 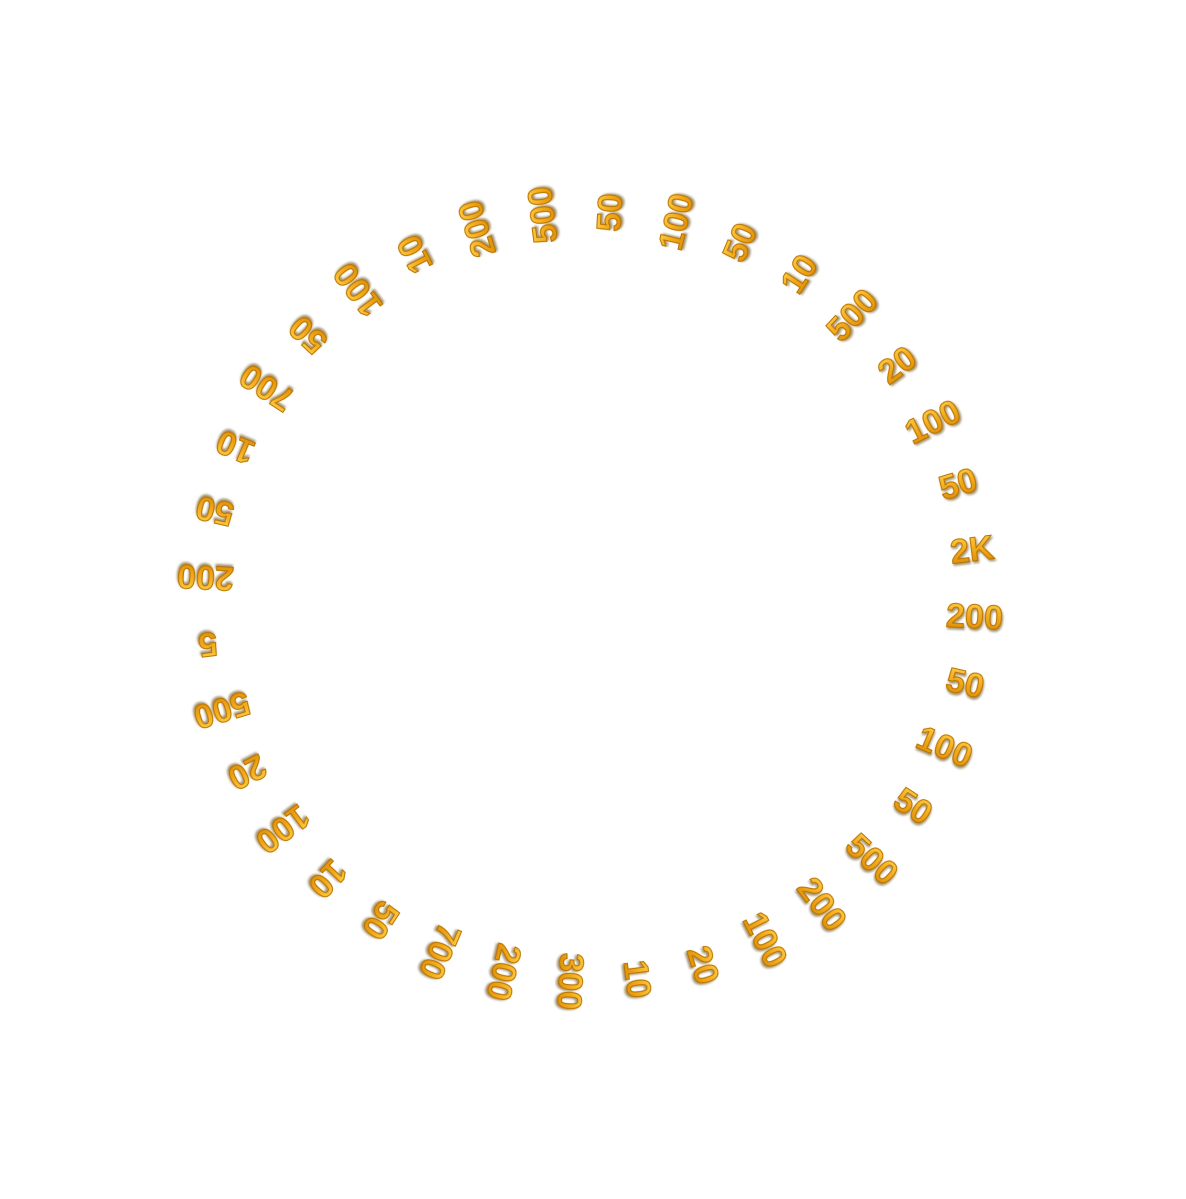 What do you see at coordinates (208, 643) in the screenshot?
I see `prize-label: 5` at bounding box center [208, 643].